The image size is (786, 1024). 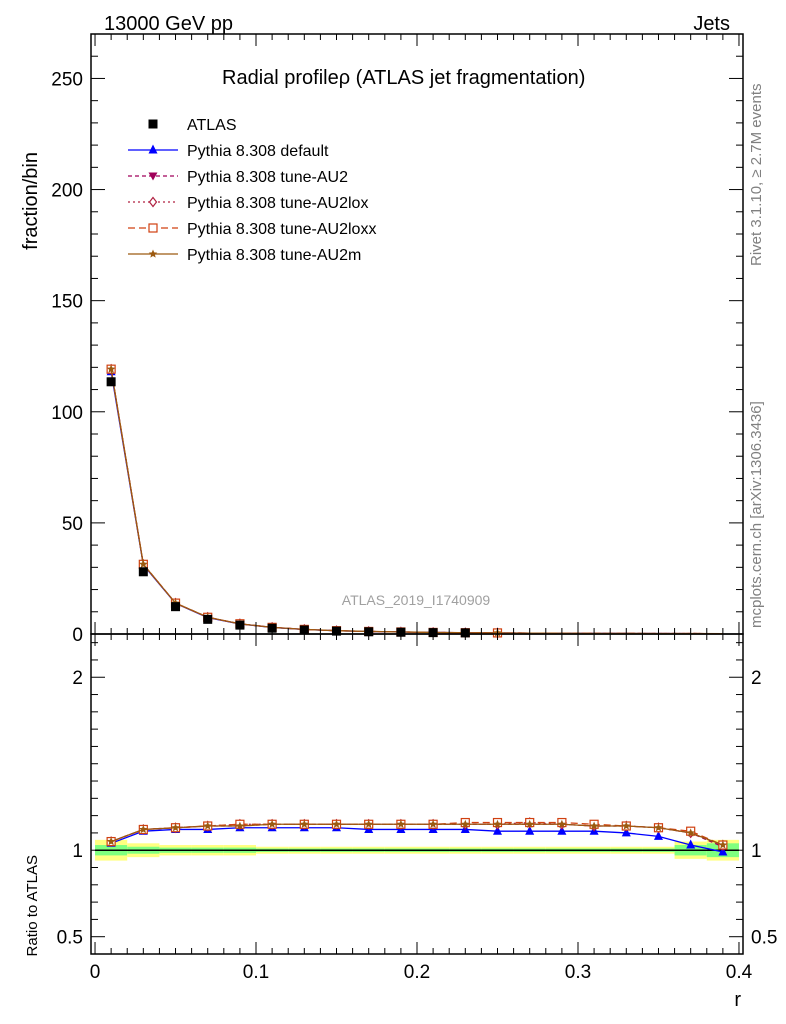 I want to click on mcplots-label: mcplots.cern.ch [arXiv:1306.3436], so click(x=756, y=514).